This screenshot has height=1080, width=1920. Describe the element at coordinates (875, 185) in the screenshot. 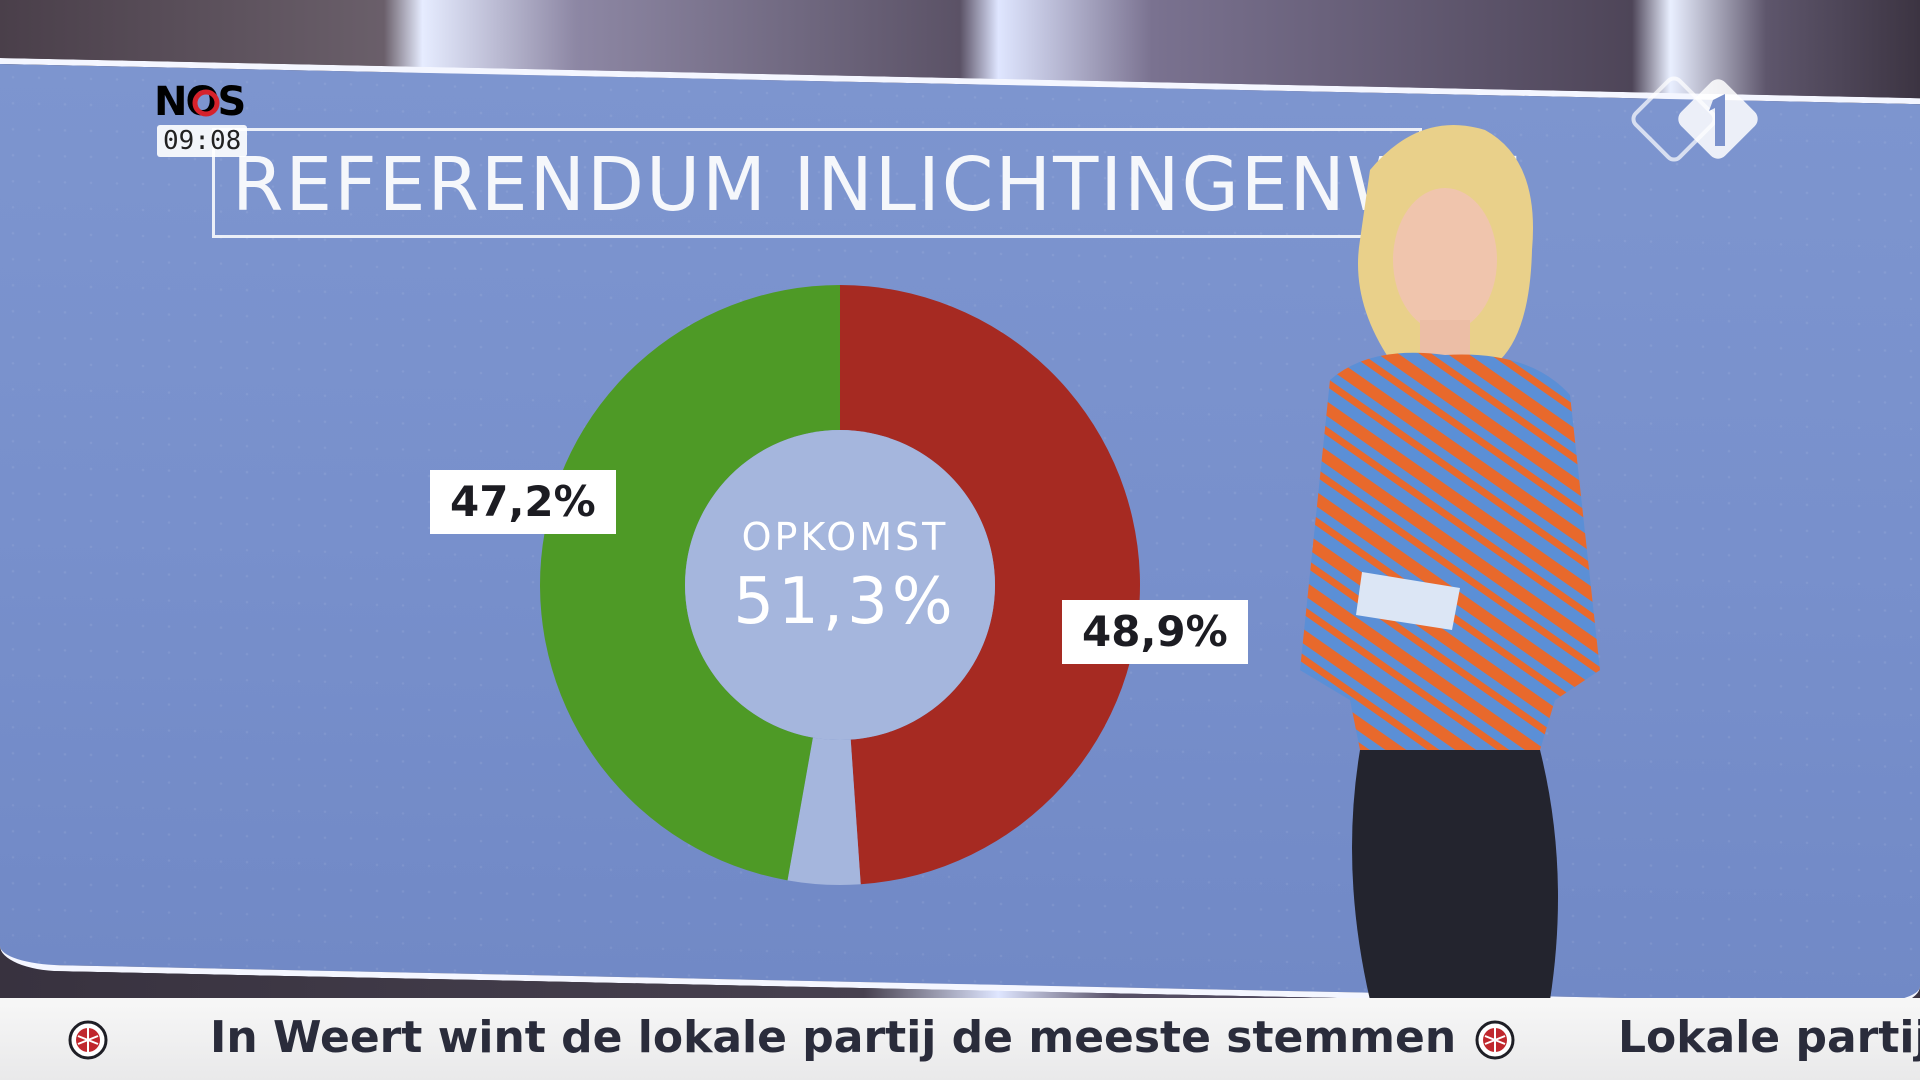

I see `chart-title: REFERENDUM INLICHTINGENWET` at that location.